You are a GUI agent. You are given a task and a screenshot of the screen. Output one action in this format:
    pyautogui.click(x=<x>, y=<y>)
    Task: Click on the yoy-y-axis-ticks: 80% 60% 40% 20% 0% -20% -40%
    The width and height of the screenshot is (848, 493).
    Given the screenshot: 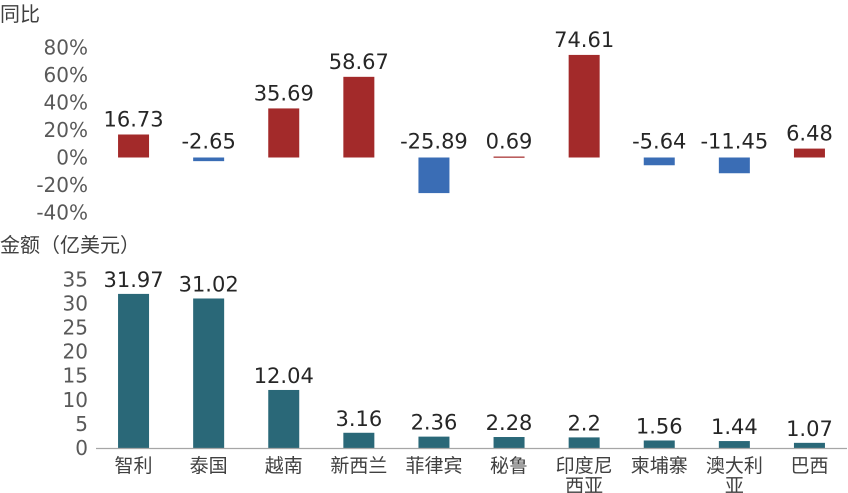 What is the action you would take?
    pyautogui.click(x=62, y=130)
    